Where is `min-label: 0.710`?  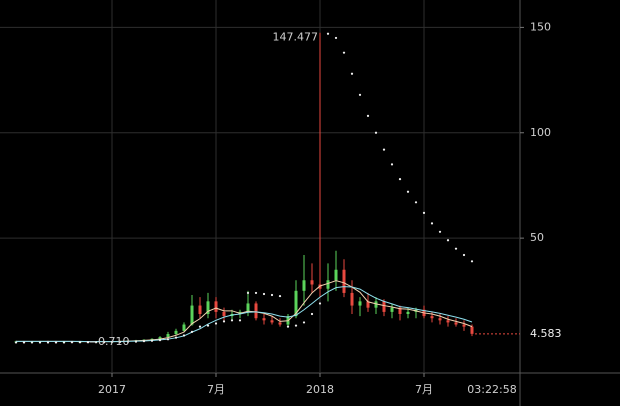 min-label: 0.710 is located at coordinates (114, 341).